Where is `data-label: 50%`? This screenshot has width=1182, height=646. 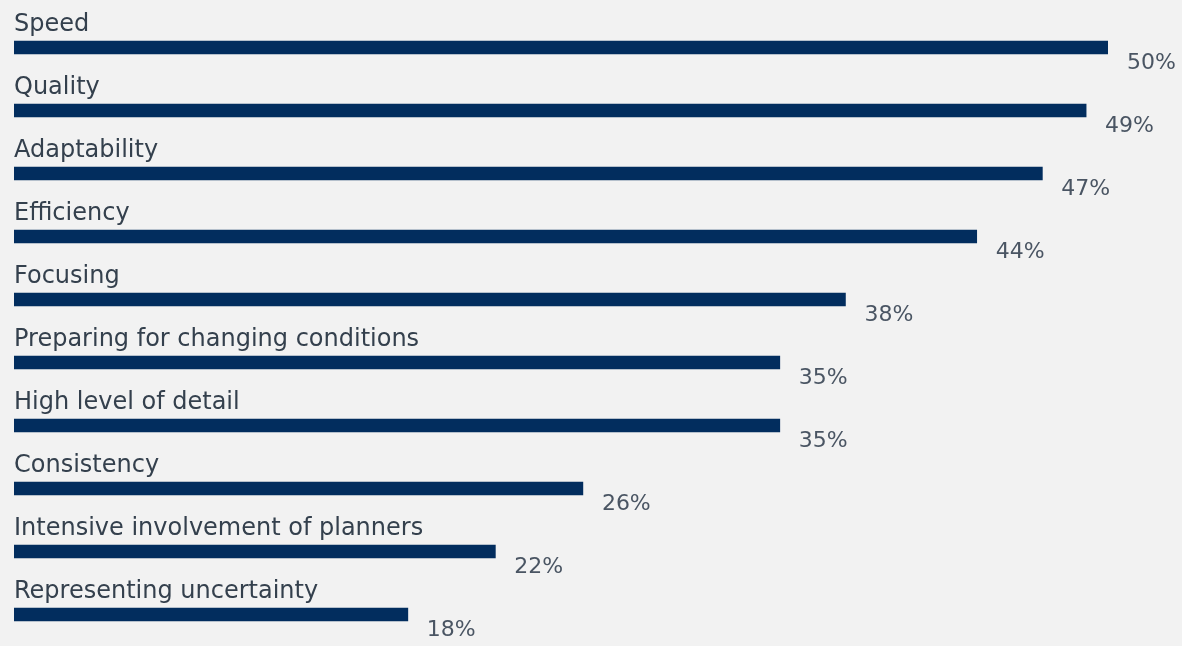
data-label: 50% is located at coordinates (1151, 61).